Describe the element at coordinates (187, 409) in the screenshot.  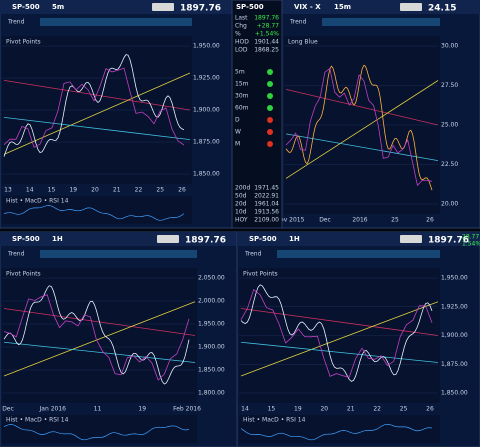
I see `x-label: Feb 2016` at that location.